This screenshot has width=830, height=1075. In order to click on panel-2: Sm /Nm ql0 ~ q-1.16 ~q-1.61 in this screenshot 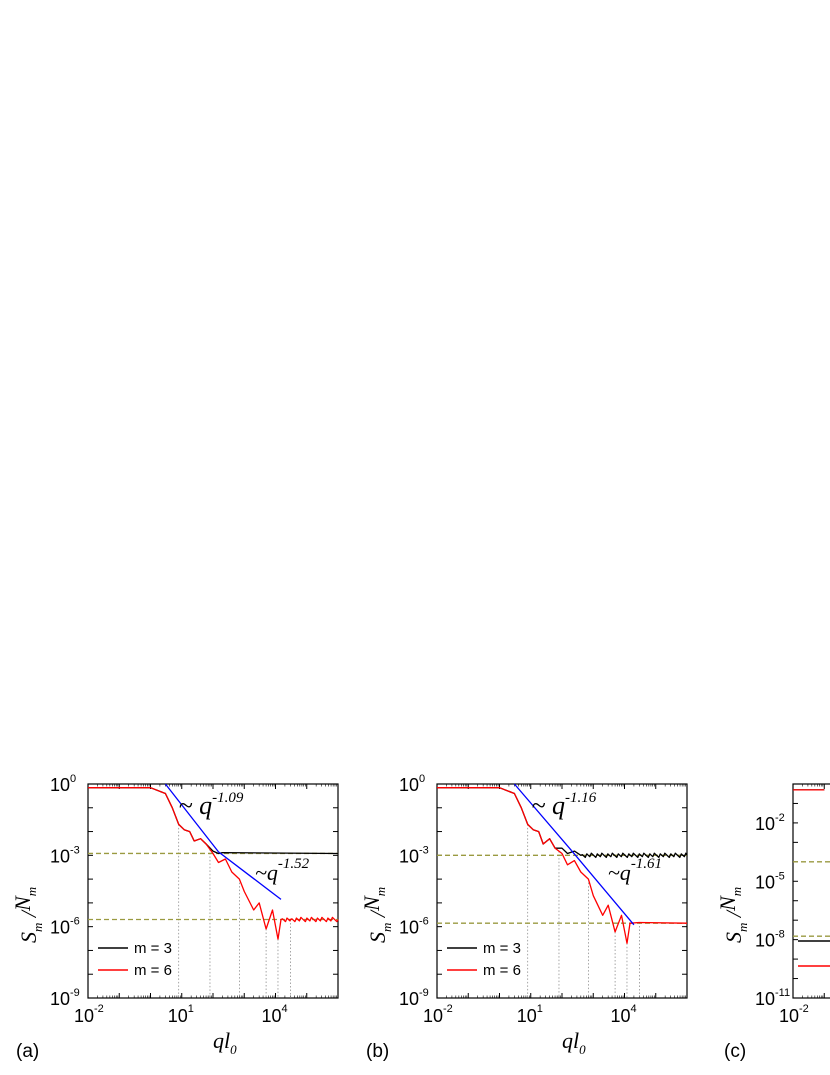, I will do `click(523, 920)`.